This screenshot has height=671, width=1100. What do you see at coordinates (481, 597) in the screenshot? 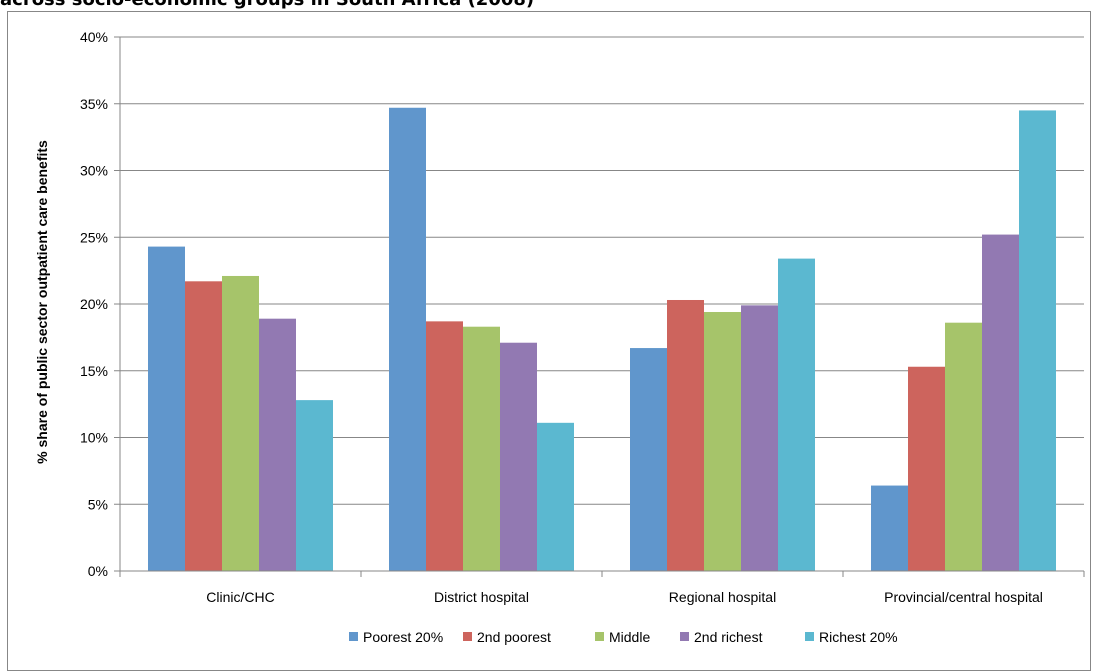
I see `x-tick-label: District hospital` at bounding box center [481, 597].